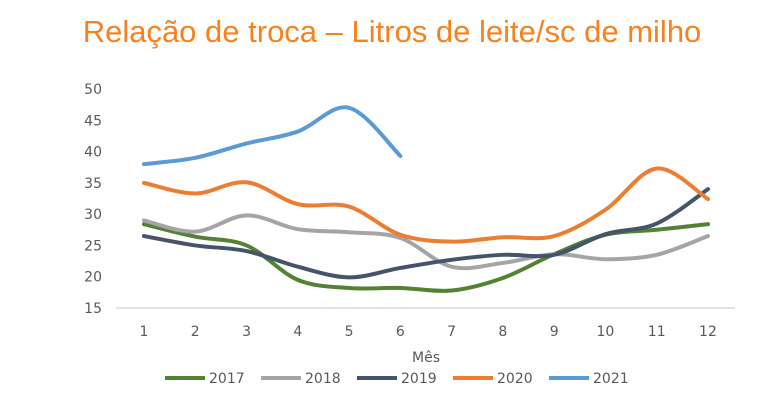 The height and width of the screenshot is (408, 784). Describe the element at coordinates (515, 379) in the screenshot. I see `legend-label-2020: 2020` at that location.